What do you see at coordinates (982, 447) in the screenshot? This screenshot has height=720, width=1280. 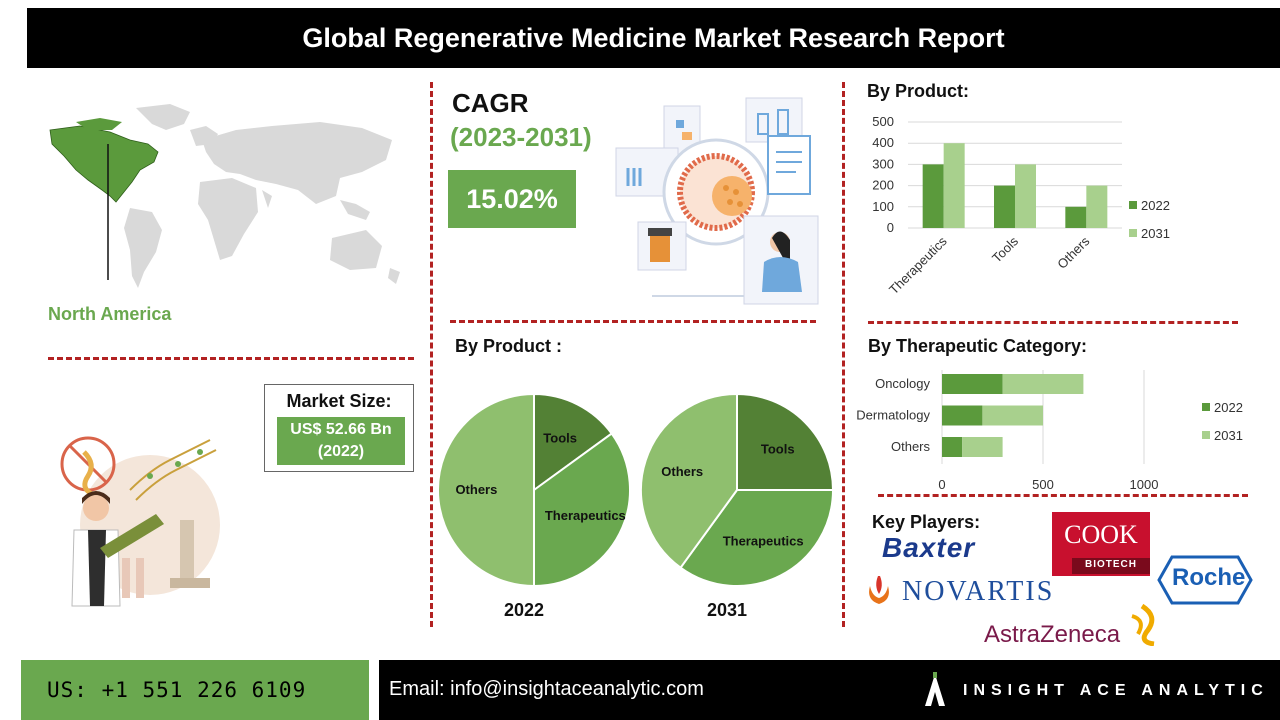 I see `hbar-2031-others` at bounding box center [982, 447].